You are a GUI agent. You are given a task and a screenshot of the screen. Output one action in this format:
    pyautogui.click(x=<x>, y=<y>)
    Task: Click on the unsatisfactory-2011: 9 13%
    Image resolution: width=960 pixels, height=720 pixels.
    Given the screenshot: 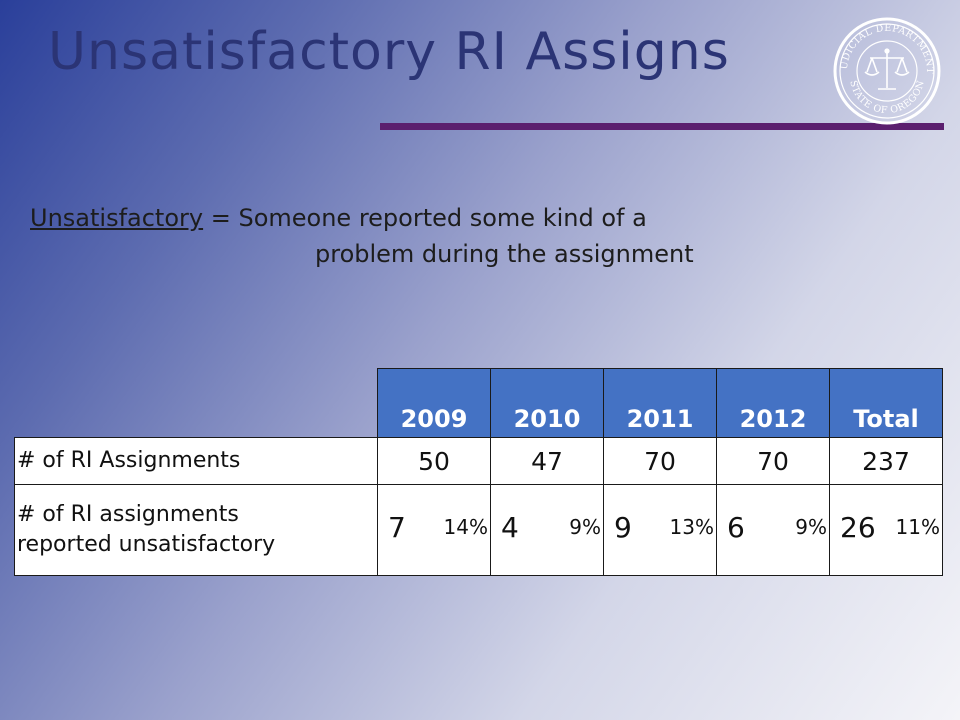 What is the action you would take?
    pyautogui.click(x=660, y=530)
    